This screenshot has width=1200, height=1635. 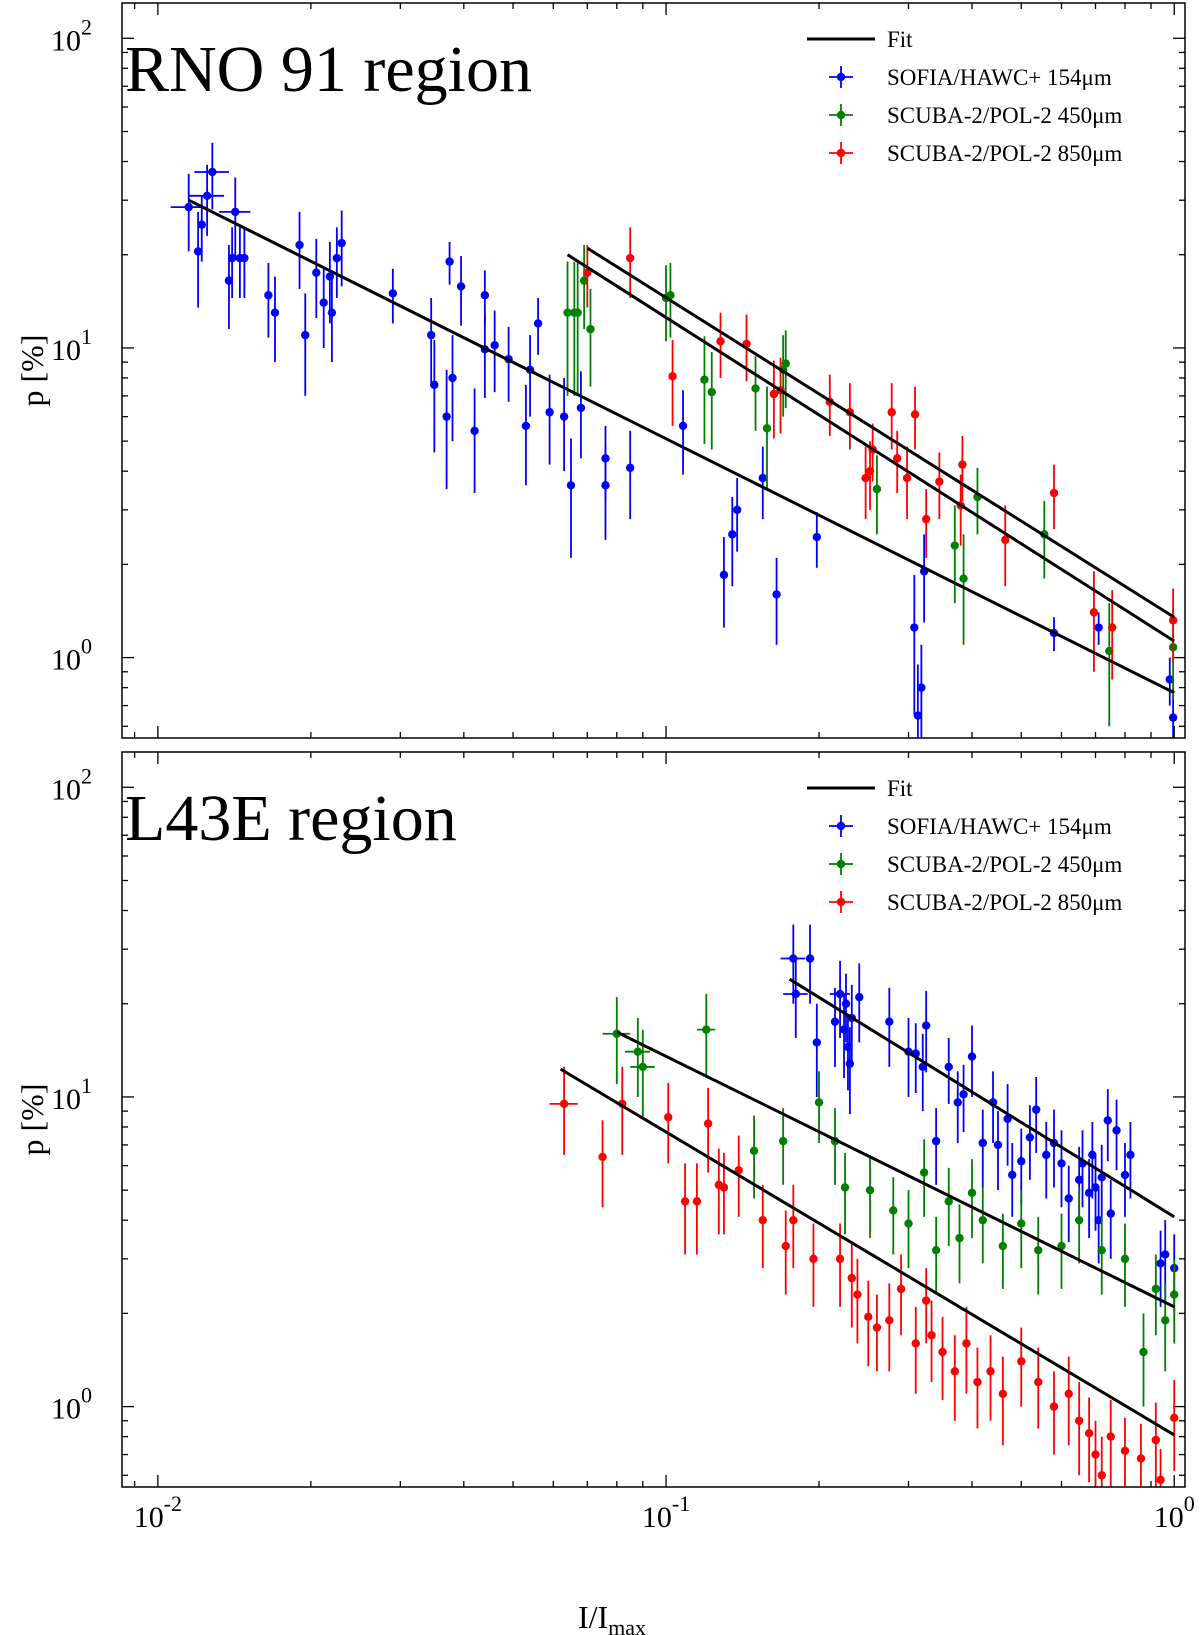 What do you see at coordinates (291, 818) in the screenshot?
I see `panel-title: L43E region` at bounding box center [291, 818].